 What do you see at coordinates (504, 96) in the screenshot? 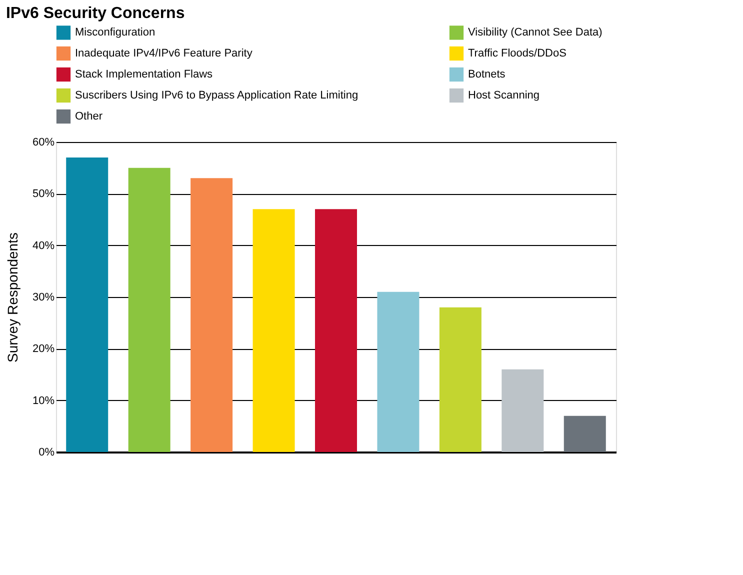
I see `legend-label: Host Scanning` at bounding box center [504, 96].